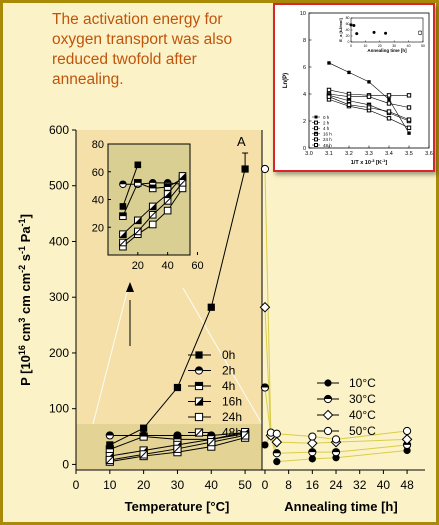 This screenshot has height=525, width=439. Describe the element at coordinates (369, 162) in the screenshot. I see `arr-x-axis-title: 1/T x 10-3 [K-1]` at that location.